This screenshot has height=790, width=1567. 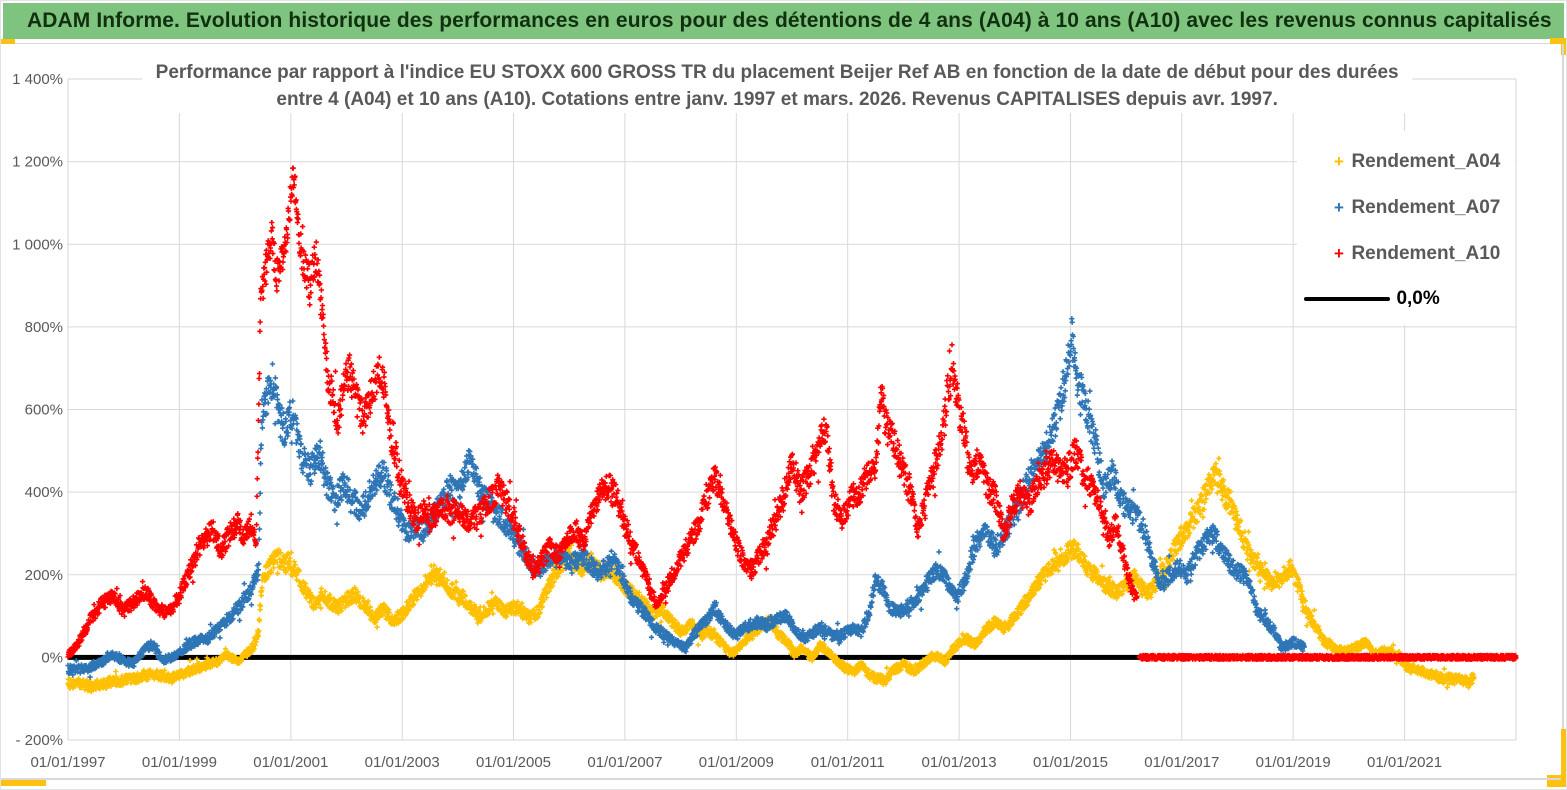 What do you see at coordinates (44, 575) in the screenshot?
I see `y-axis-tick-label: 200%` at bounding box center [44, 575].